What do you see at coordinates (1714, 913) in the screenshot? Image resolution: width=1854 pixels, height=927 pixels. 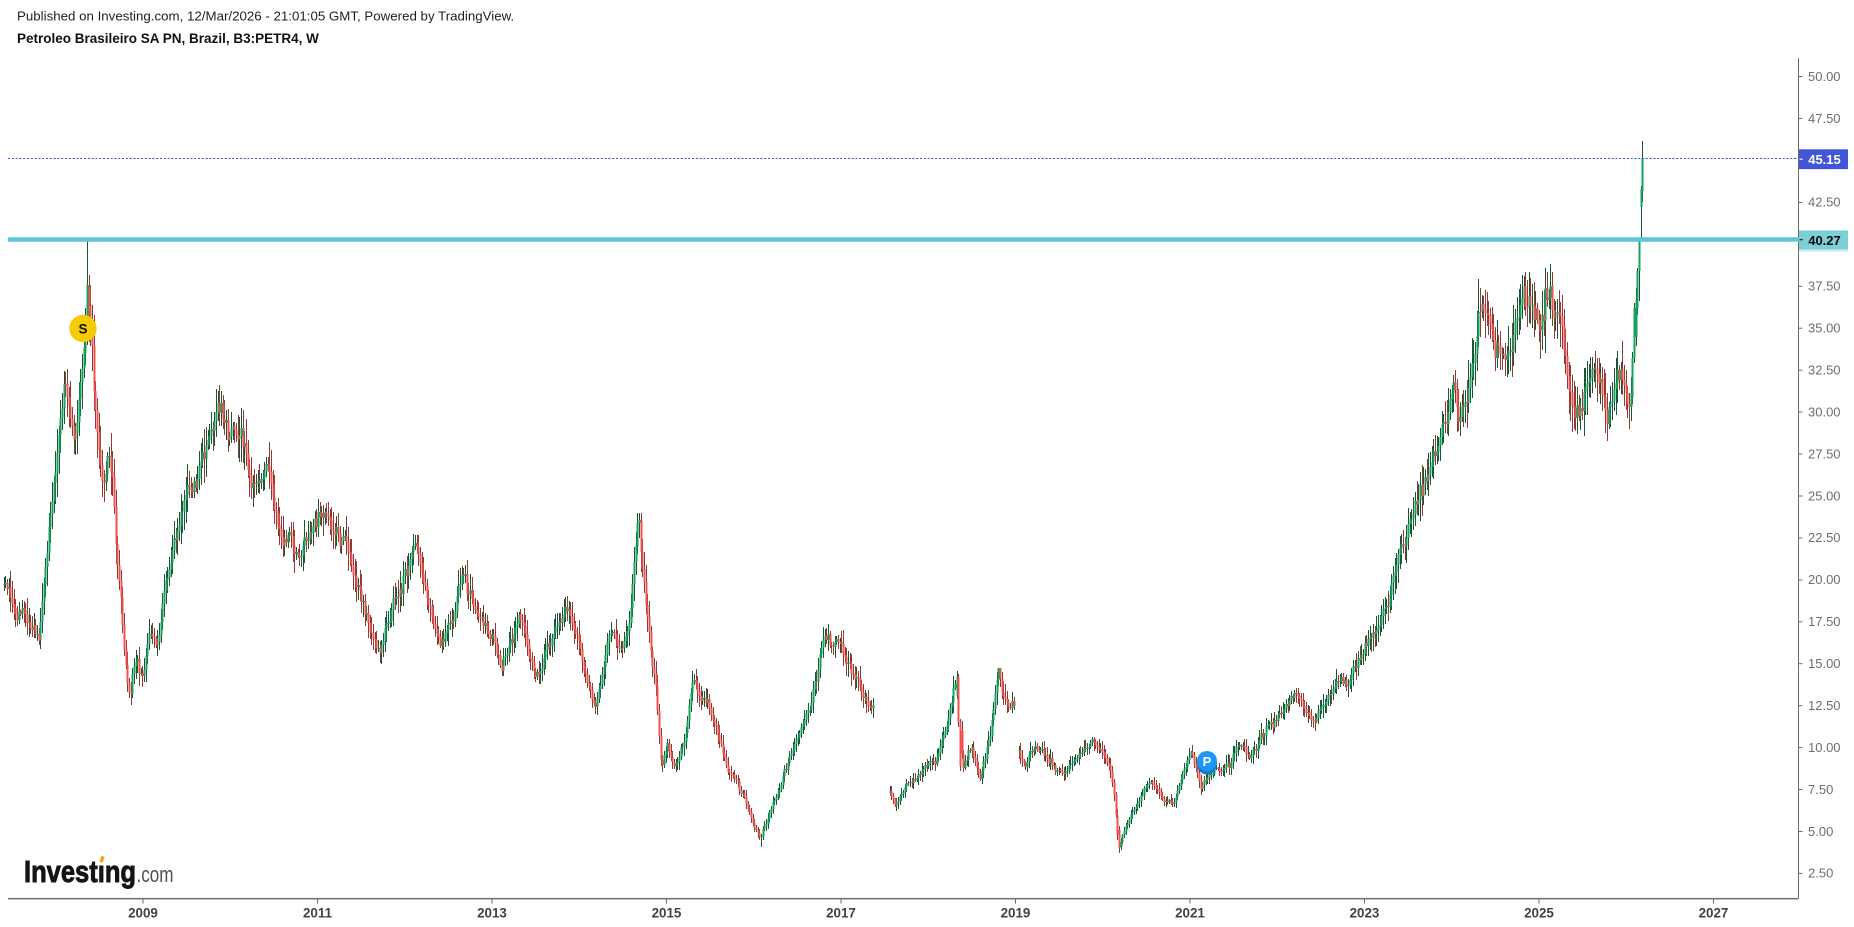 I see `svg-text: 2027` at bounding box center [1714, 913].